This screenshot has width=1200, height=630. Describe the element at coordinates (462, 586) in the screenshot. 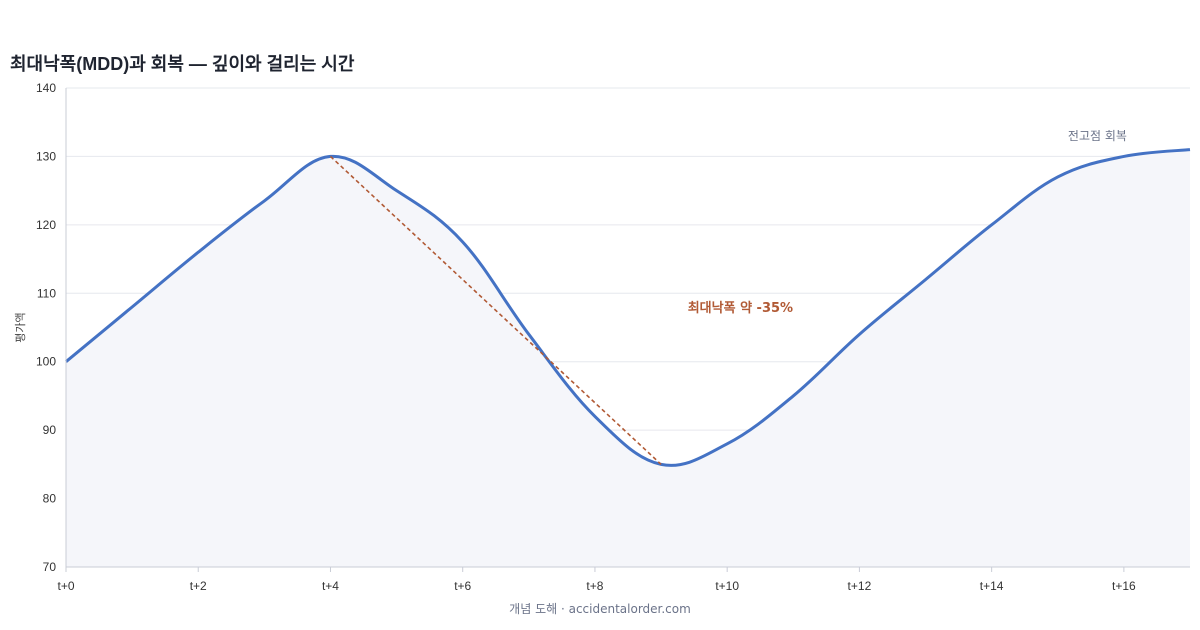

I see `x-tick-label: t+6` at that location.